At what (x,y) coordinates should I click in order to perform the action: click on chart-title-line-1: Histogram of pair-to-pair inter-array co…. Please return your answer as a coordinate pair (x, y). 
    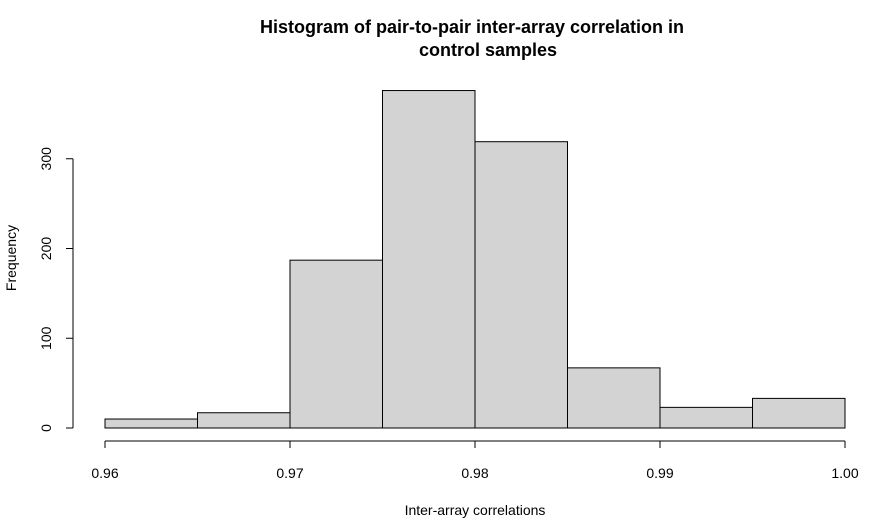
    Looking at the image, I should click on (472, 27).